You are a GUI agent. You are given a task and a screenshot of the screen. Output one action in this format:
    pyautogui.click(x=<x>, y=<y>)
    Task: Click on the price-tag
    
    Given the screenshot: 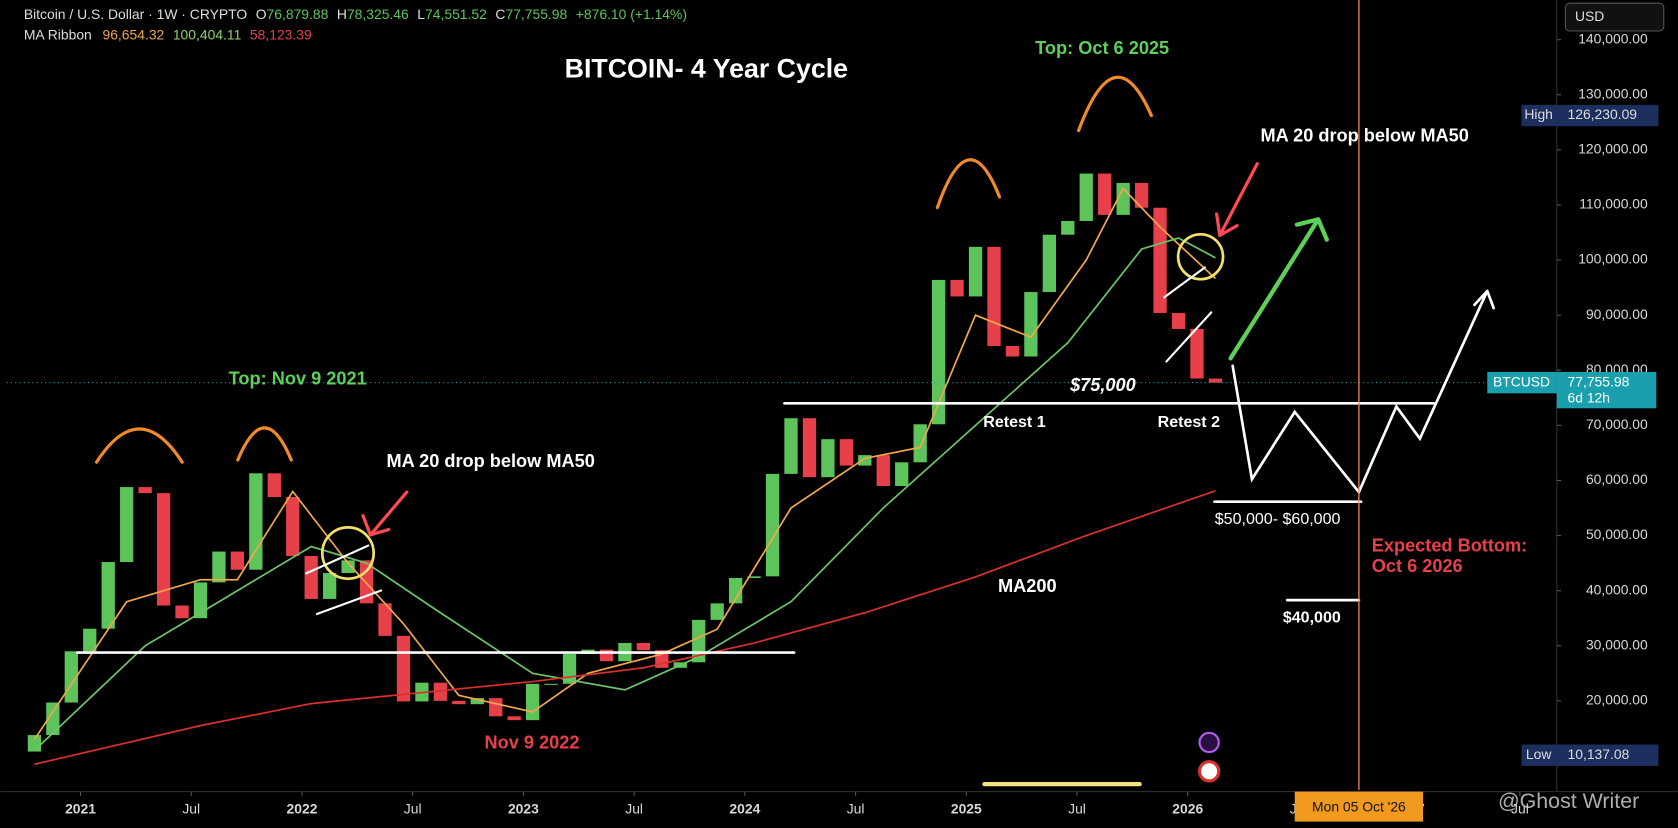 What is the action you would take?
    pyautogui.click(x=1606, y=390)
    